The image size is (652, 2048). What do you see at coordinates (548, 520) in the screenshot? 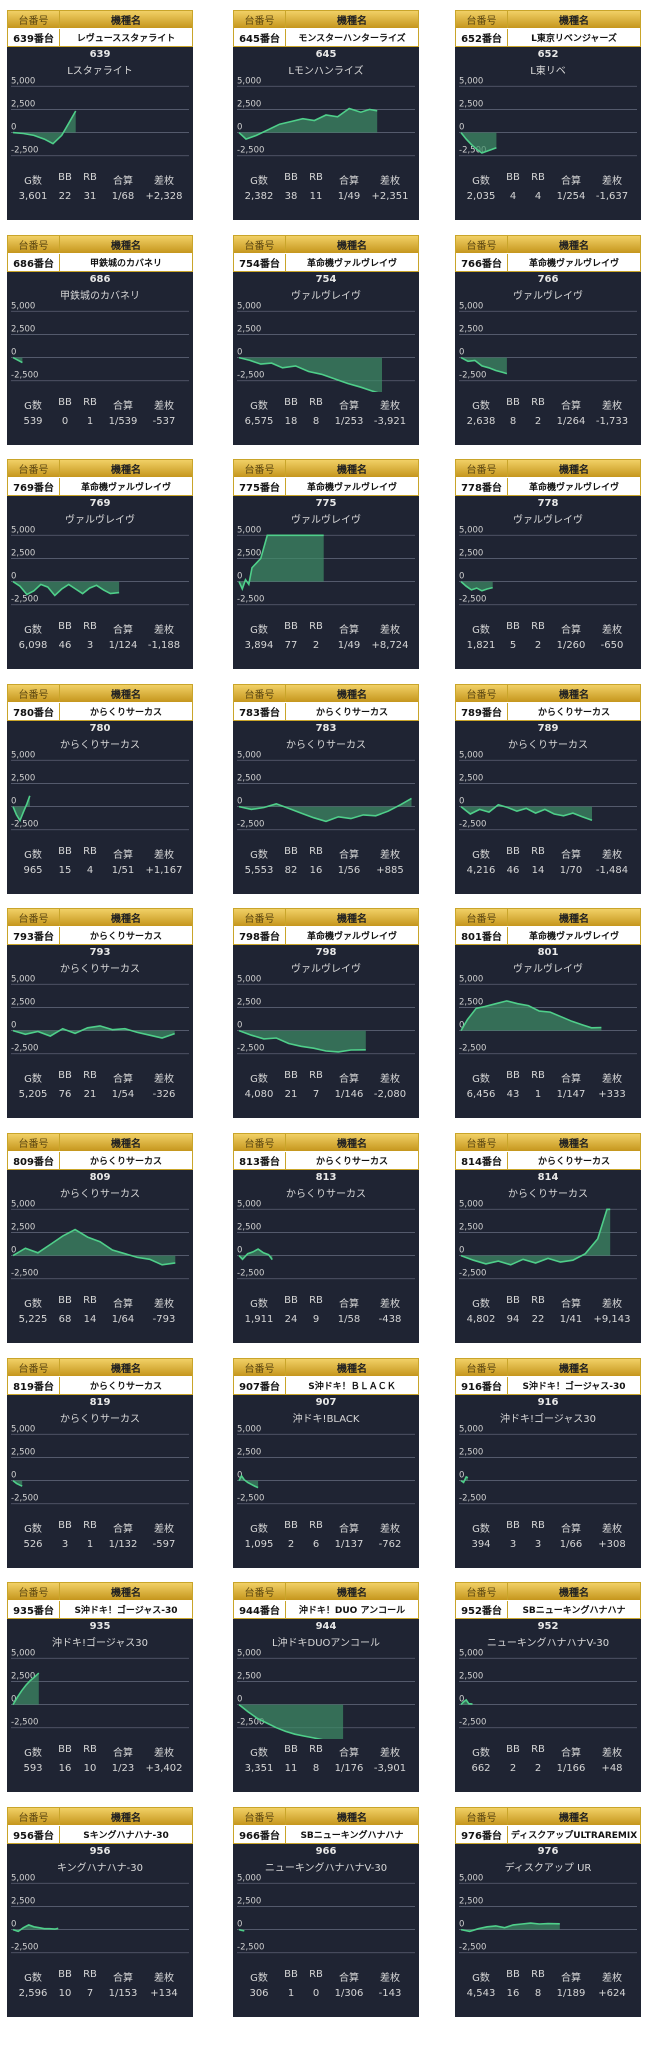
I see `machine-display-name: ヴァルヴレイヴ` at bounding box center [548, 520].